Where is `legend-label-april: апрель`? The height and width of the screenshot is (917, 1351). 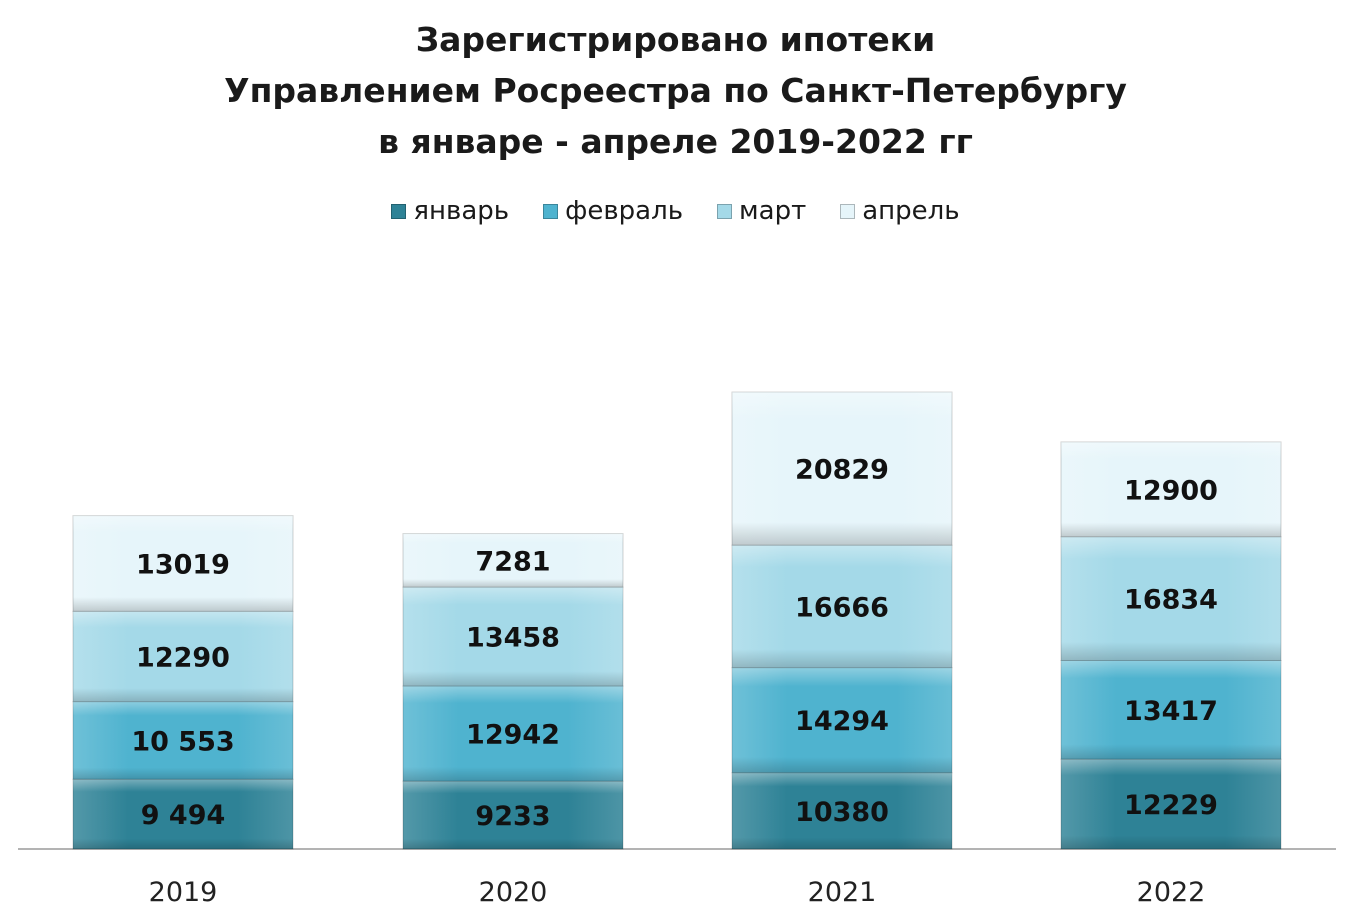
legend-label-april: апрель is located at coordinates (911, 211).